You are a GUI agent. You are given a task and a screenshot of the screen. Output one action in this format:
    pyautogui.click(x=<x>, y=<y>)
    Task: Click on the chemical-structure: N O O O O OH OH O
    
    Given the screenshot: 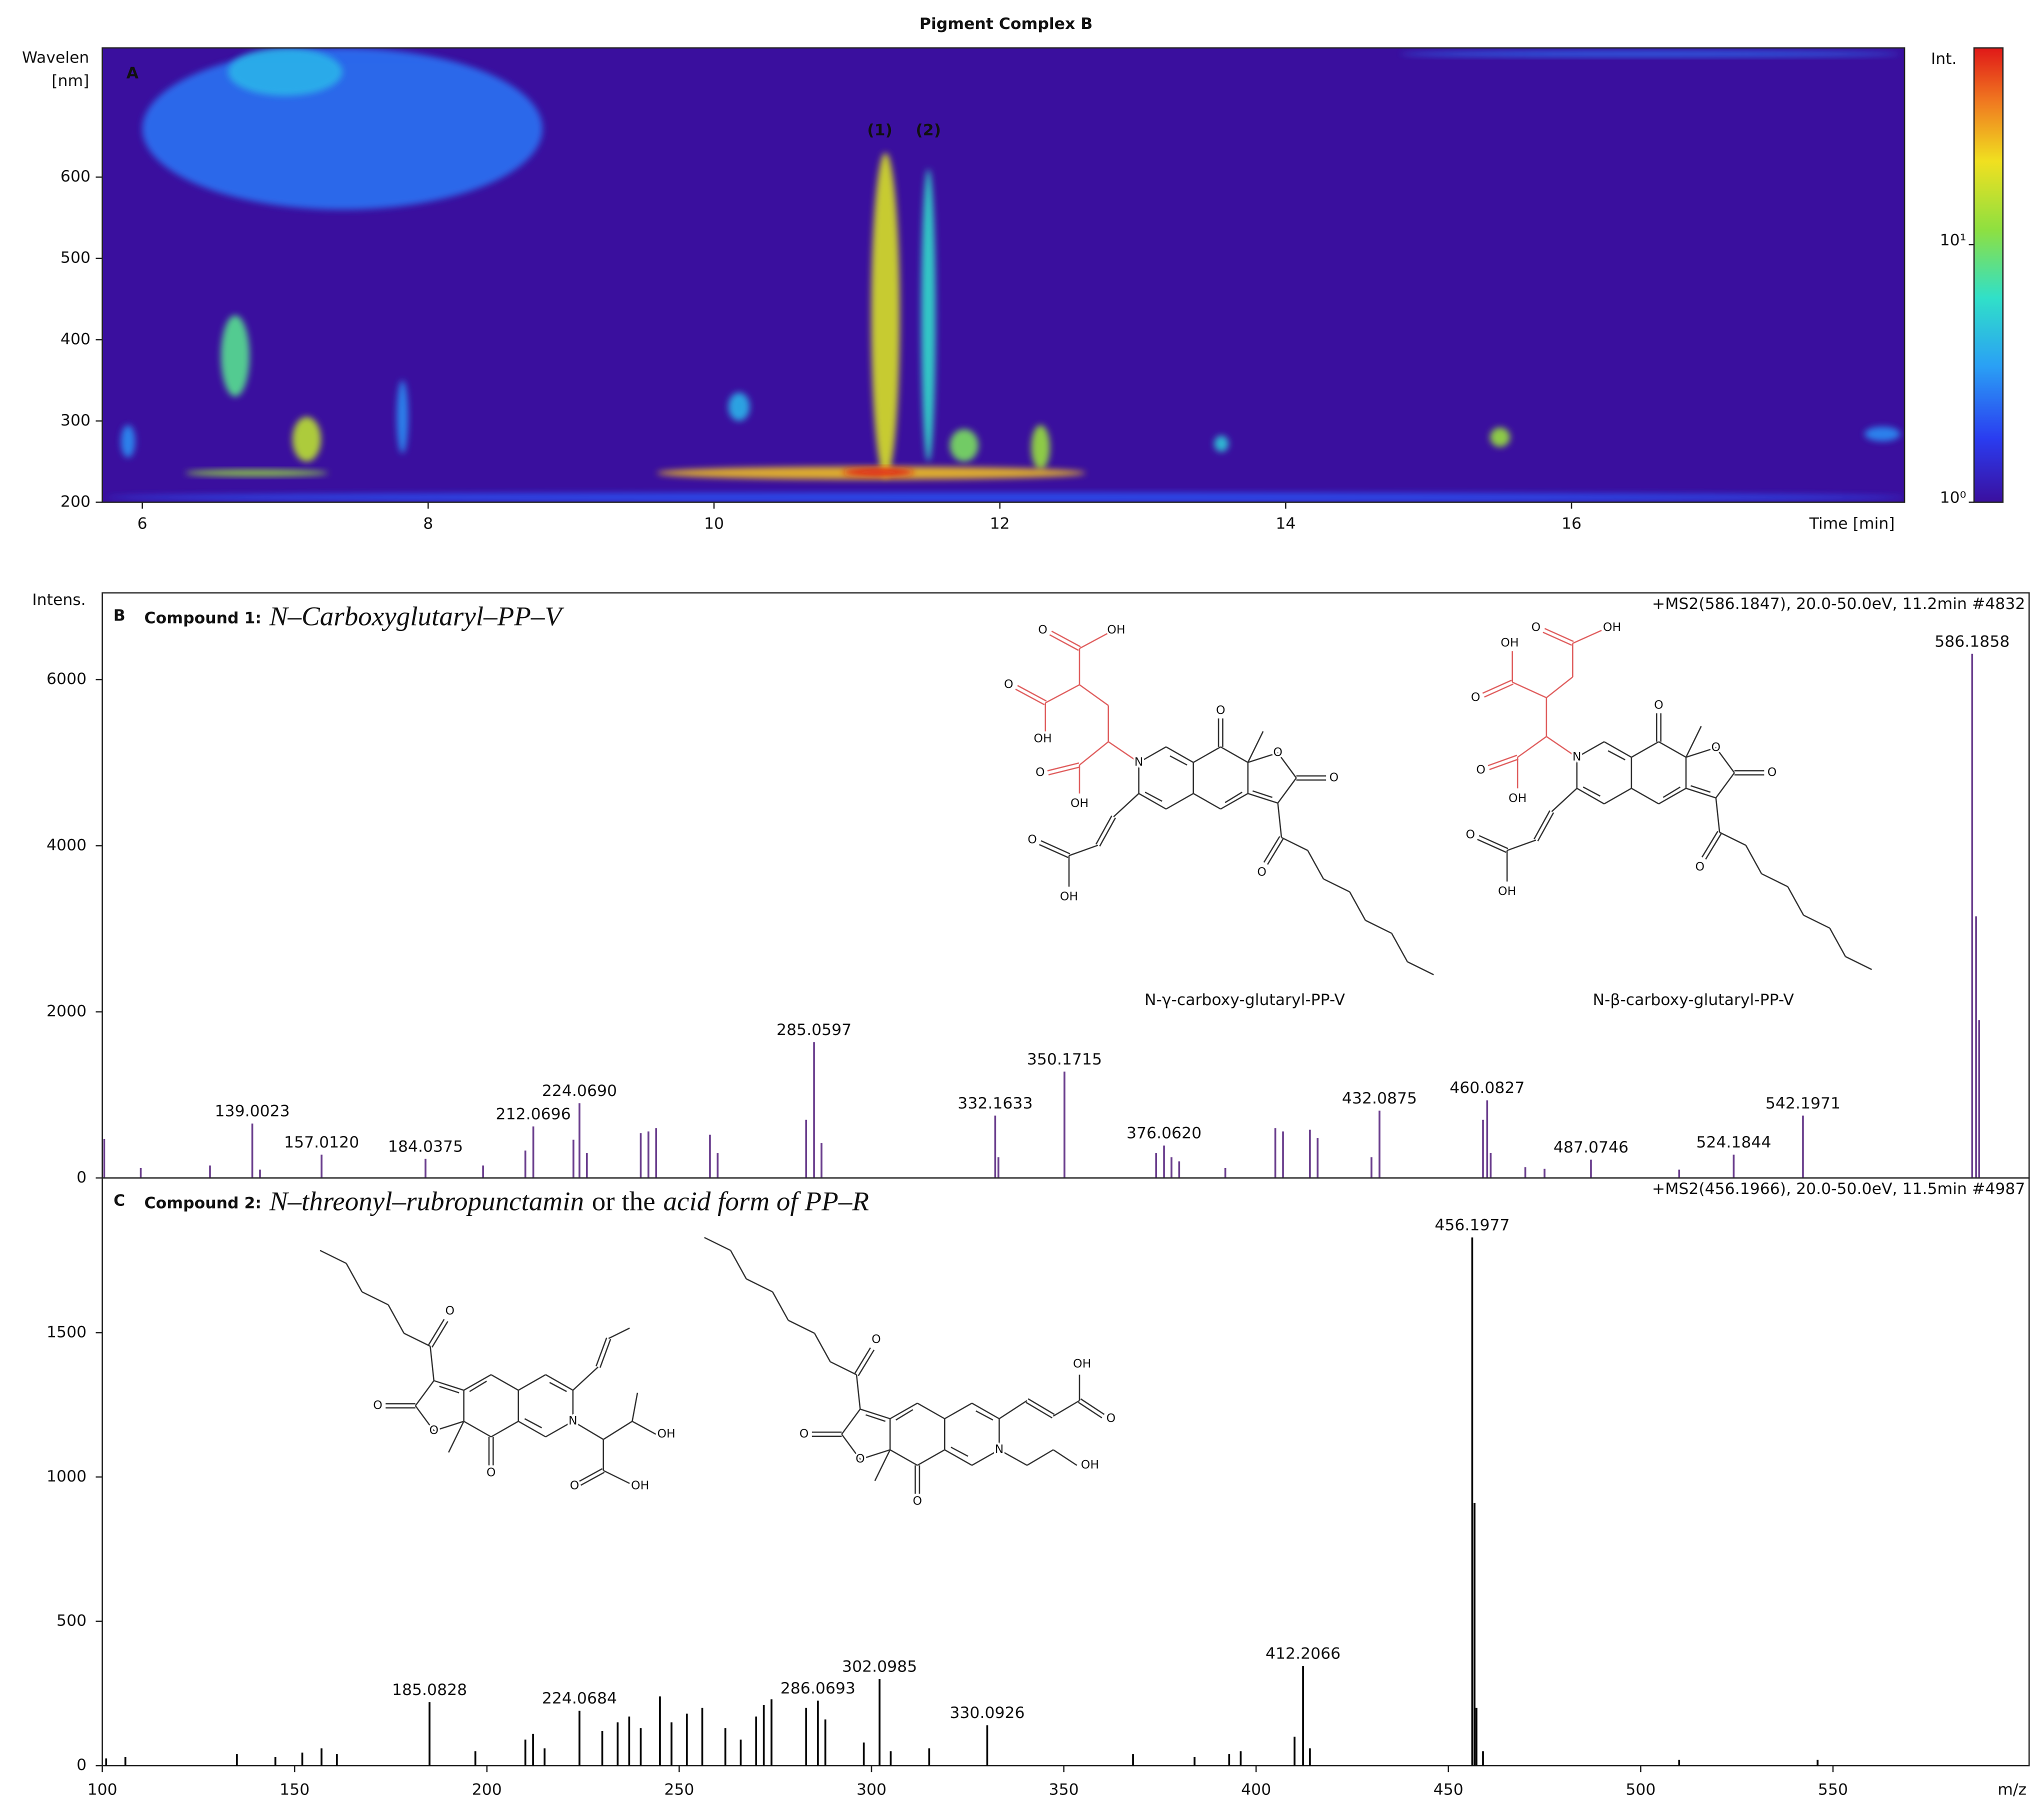 What is the action you would take?
    pyautogui.click(x=911, y=1373)
    